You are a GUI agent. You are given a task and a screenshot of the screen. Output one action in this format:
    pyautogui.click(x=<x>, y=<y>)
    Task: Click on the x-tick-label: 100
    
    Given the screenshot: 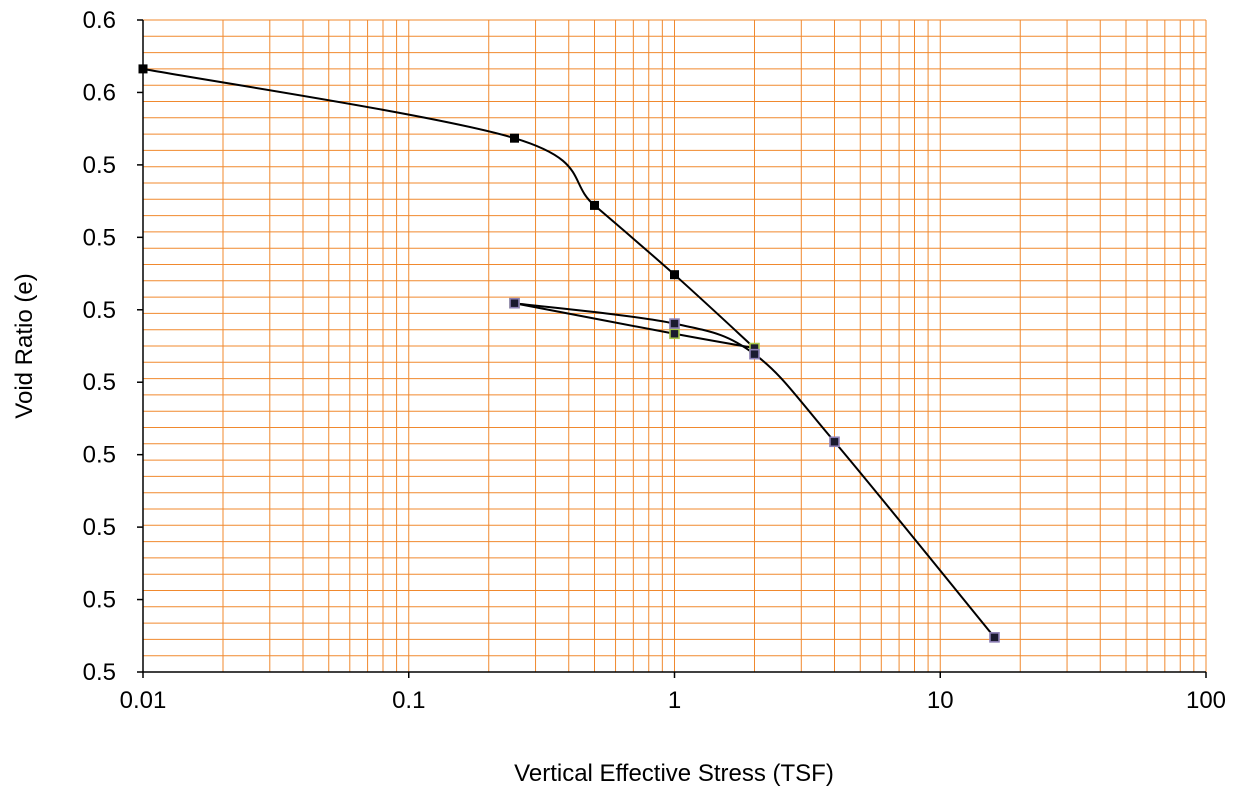 What is the action you would take?
    pyautogui.click(x=1206, y=700)
    